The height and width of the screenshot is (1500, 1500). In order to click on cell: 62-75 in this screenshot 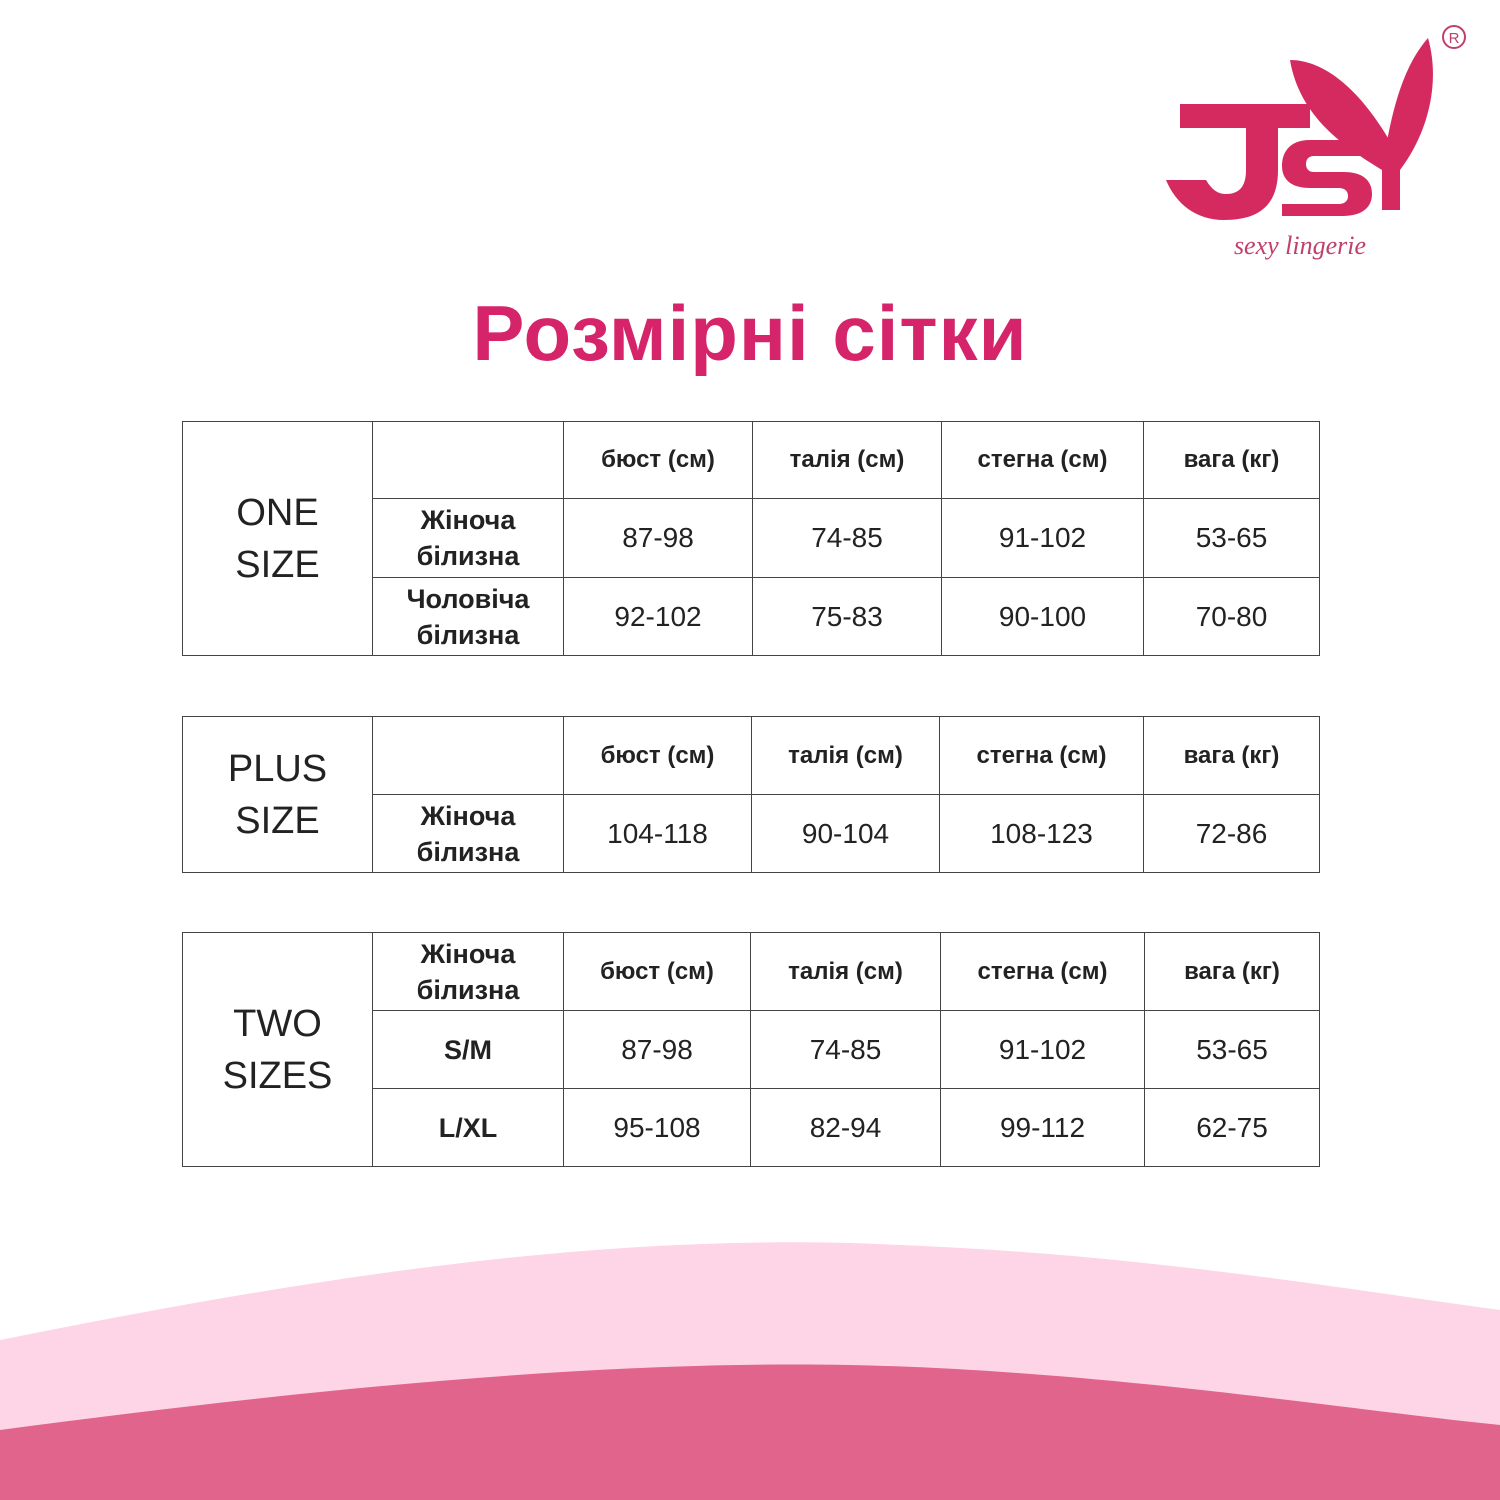, I will do `click(1232, 1127)`.